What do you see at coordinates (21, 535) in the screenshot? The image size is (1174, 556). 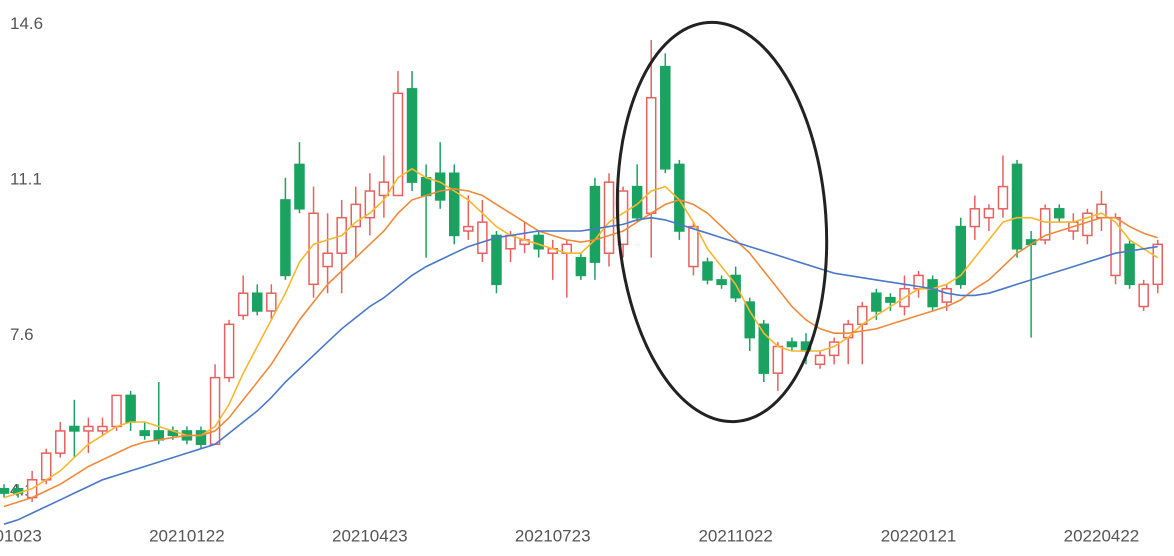 I see `x-tick-label: 20201023` at bounding box center [21, 535].